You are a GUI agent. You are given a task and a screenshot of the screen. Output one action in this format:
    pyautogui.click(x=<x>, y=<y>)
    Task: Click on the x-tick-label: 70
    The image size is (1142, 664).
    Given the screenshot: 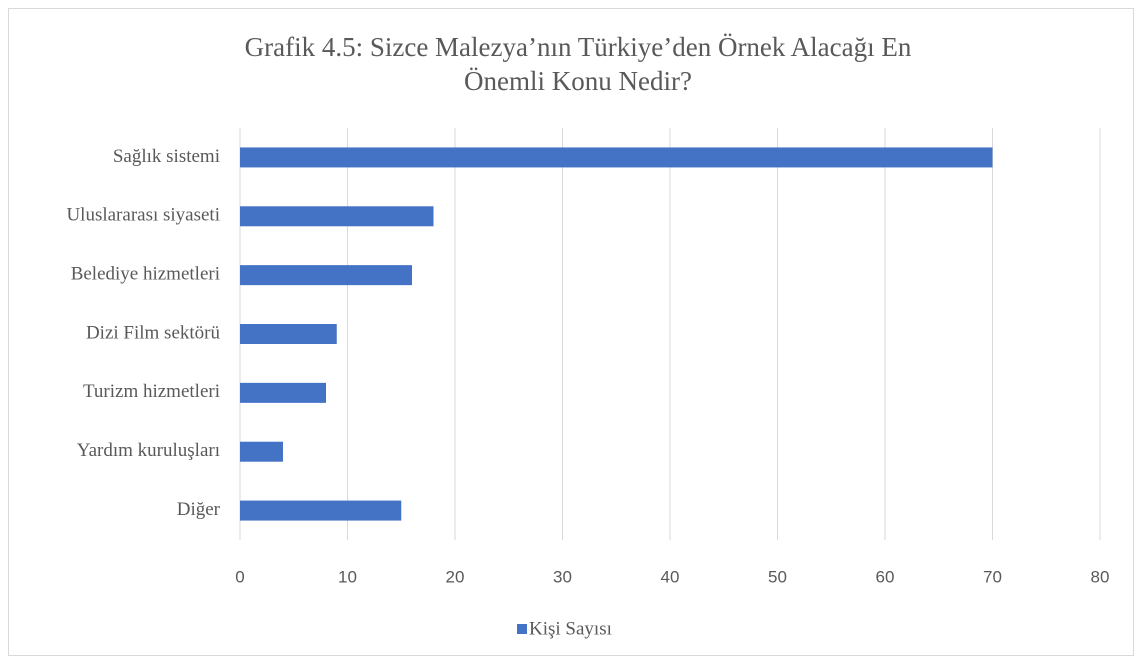 What is the action you would take?
    pyautogui.click(x=992, y=576)
    